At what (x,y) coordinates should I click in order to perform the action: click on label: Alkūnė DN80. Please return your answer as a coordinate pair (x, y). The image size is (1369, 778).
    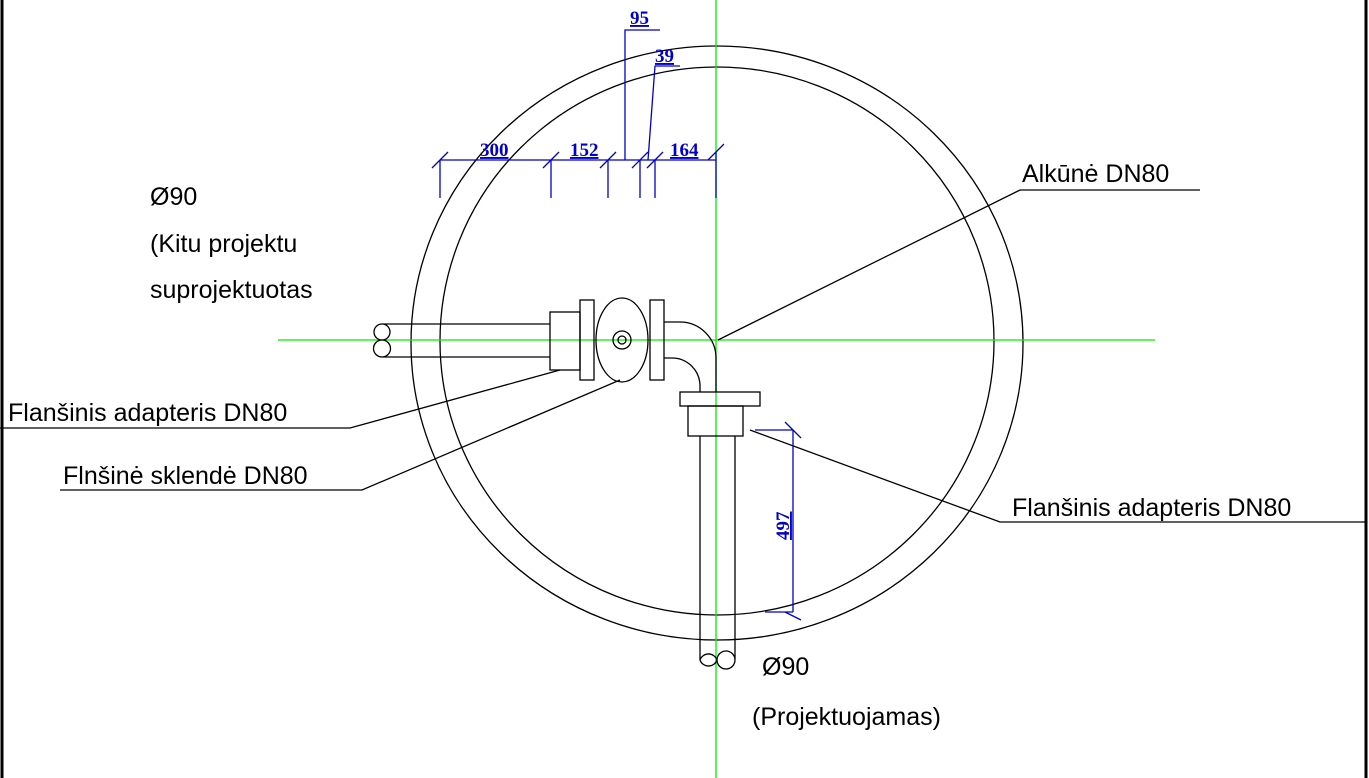
    Looking at the image, I should click on (1095, 174).